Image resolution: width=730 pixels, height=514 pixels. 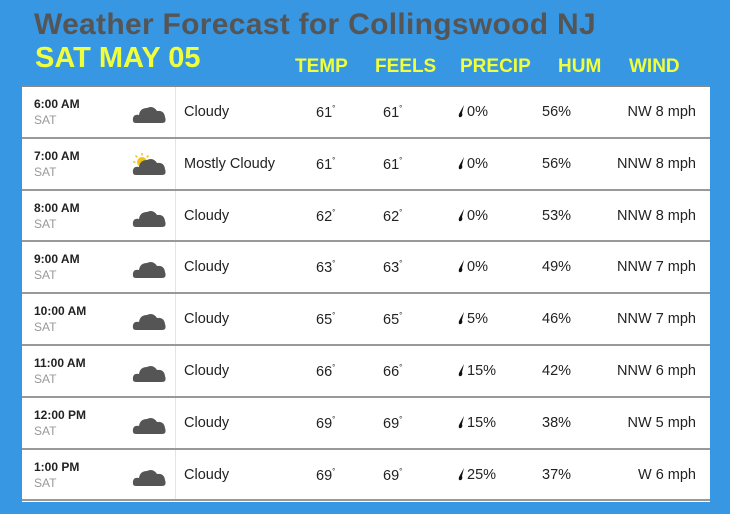 What do you see at coordinates (393, 320) in the screenshot?
I see `row-feels: 65°` at bounding box center [393, 320].